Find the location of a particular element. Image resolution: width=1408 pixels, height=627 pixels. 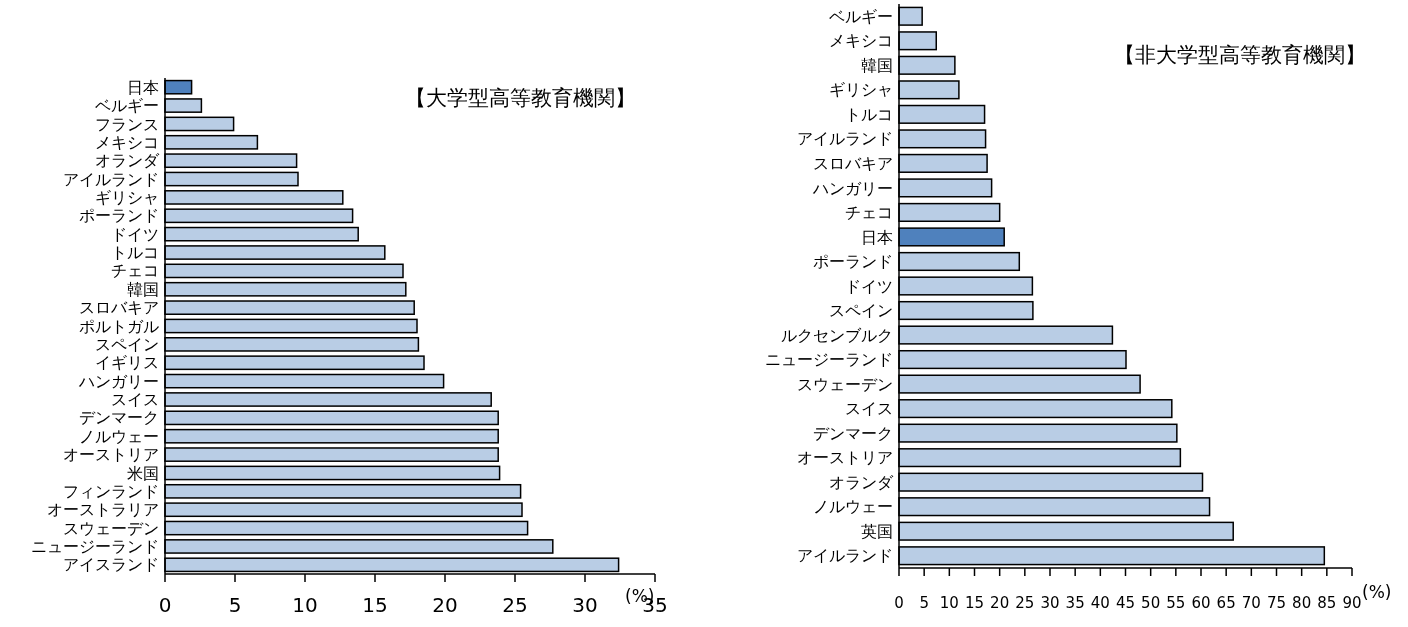

y-tick-label: オーストラリア is located at coordinates (103, 510).